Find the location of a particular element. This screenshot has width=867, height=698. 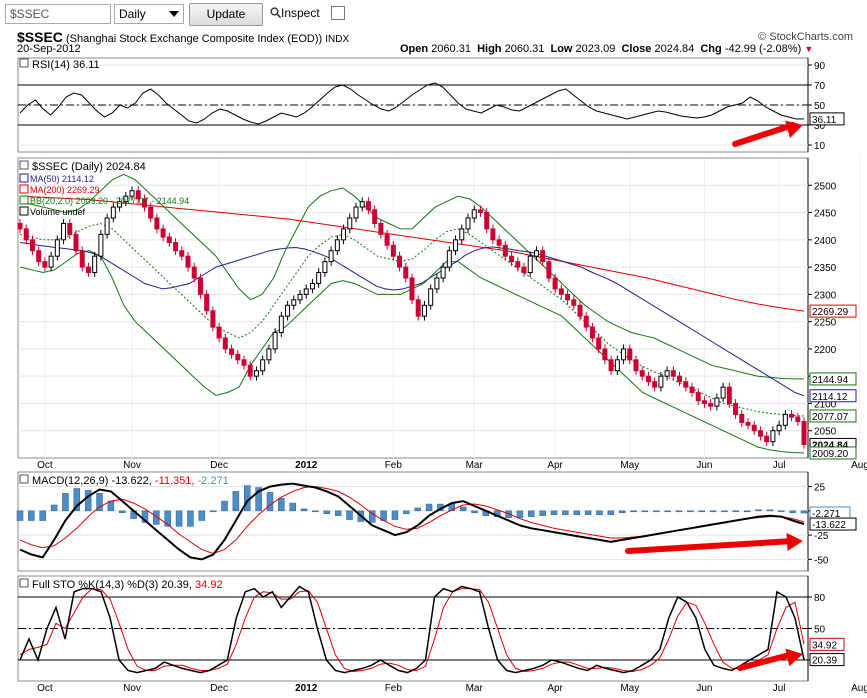

rsi-tick-label: 30 is located at coordinates (820, 126).